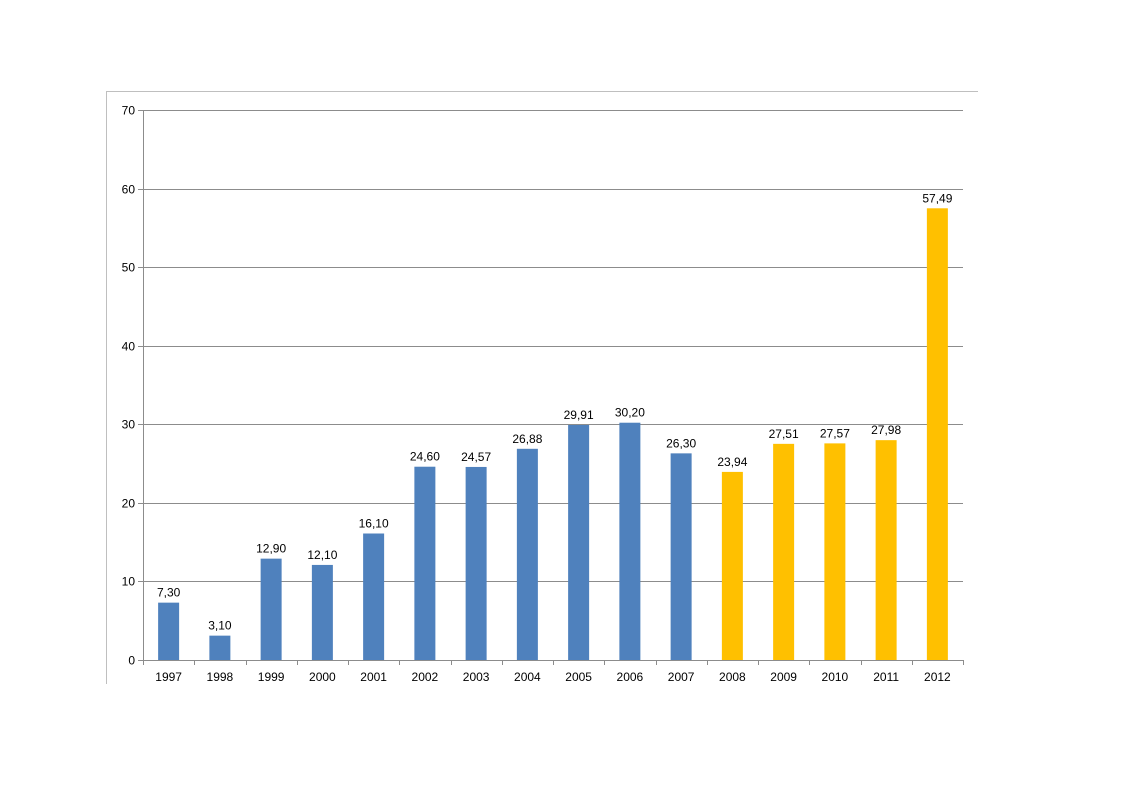  Describe the element at coordinates (220, 626) in the screenshot. I see `data-label-1998: 3,10` at that location.